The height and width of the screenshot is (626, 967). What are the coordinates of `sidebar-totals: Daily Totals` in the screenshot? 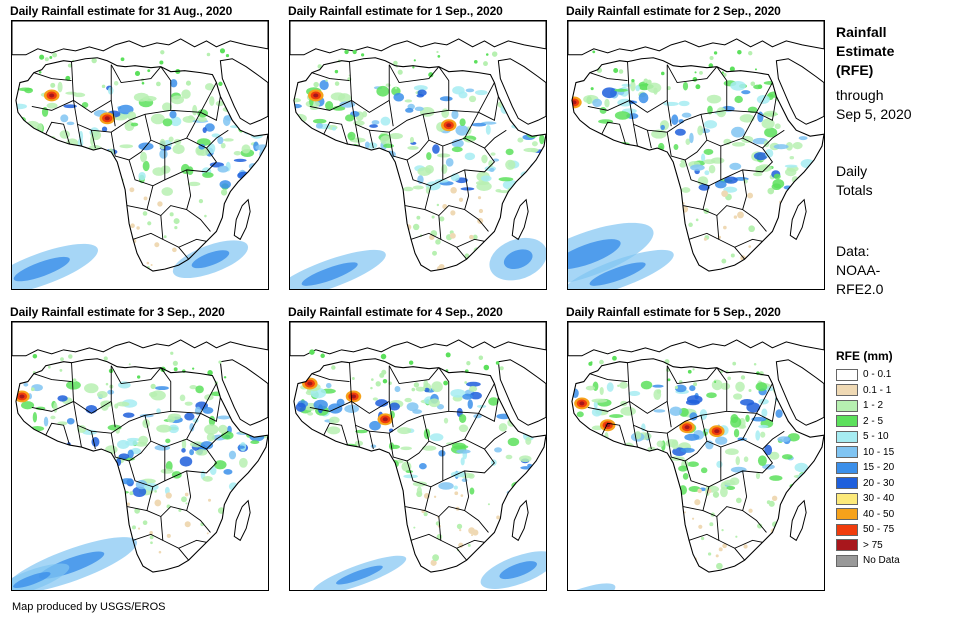 It's located at (854, 181).